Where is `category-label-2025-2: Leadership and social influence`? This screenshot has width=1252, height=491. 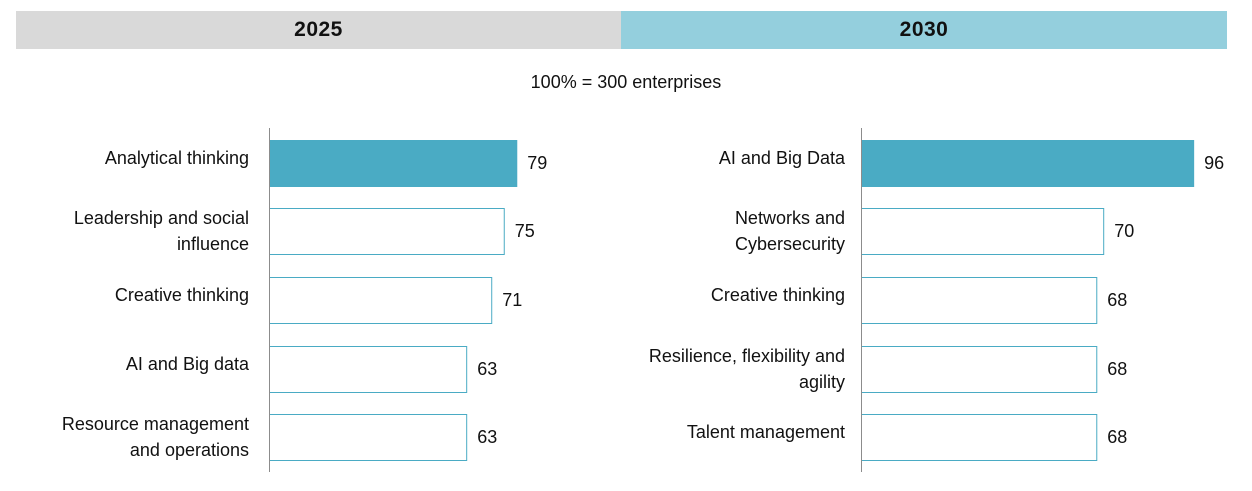 category-label-2025-2: Leadership and social influence is located at coordinates (161, 231).